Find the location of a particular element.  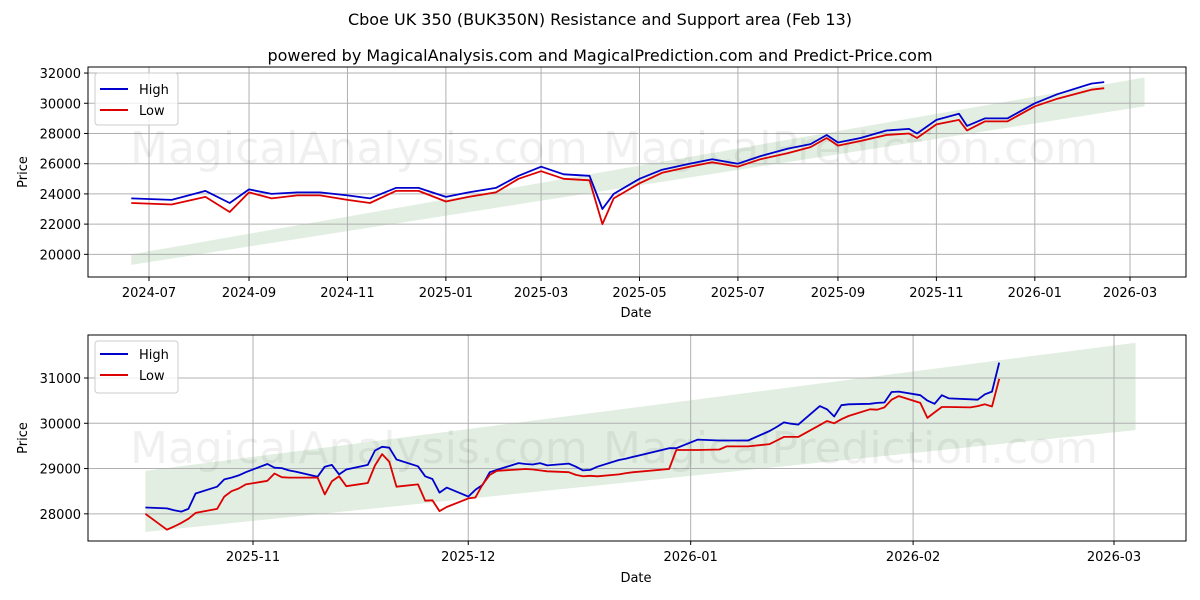

bottom-x-axis: 2025-11 2025-12 2026-01 2026-02 2026-03 is located at coordinates (683, 553).